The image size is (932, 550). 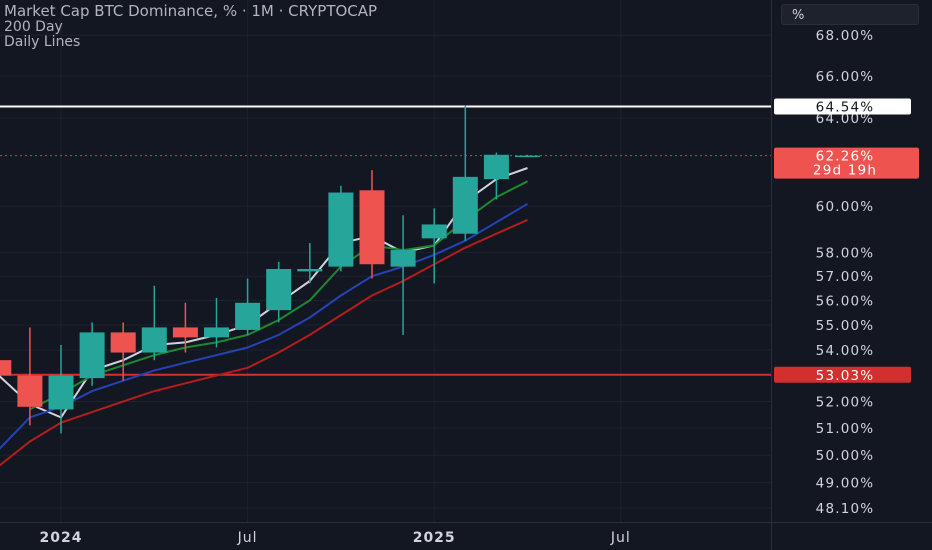 What do you see at coordinates (845, 77) in the screenshot?
I see `y-axis-tick-label: 66.00%` at bounding box center [845, 77].